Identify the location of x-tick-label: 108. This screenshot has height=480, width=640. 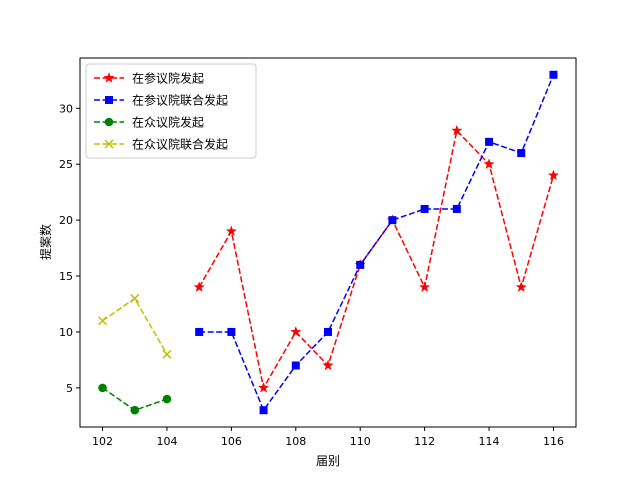
(295, 441).